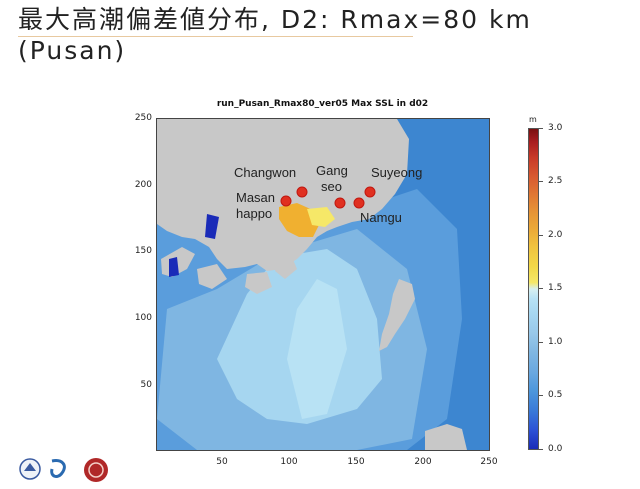  Describe the element at coordinates (555, 395) in the screenshot. I see `colorbar-tick: 0.5` at that location.